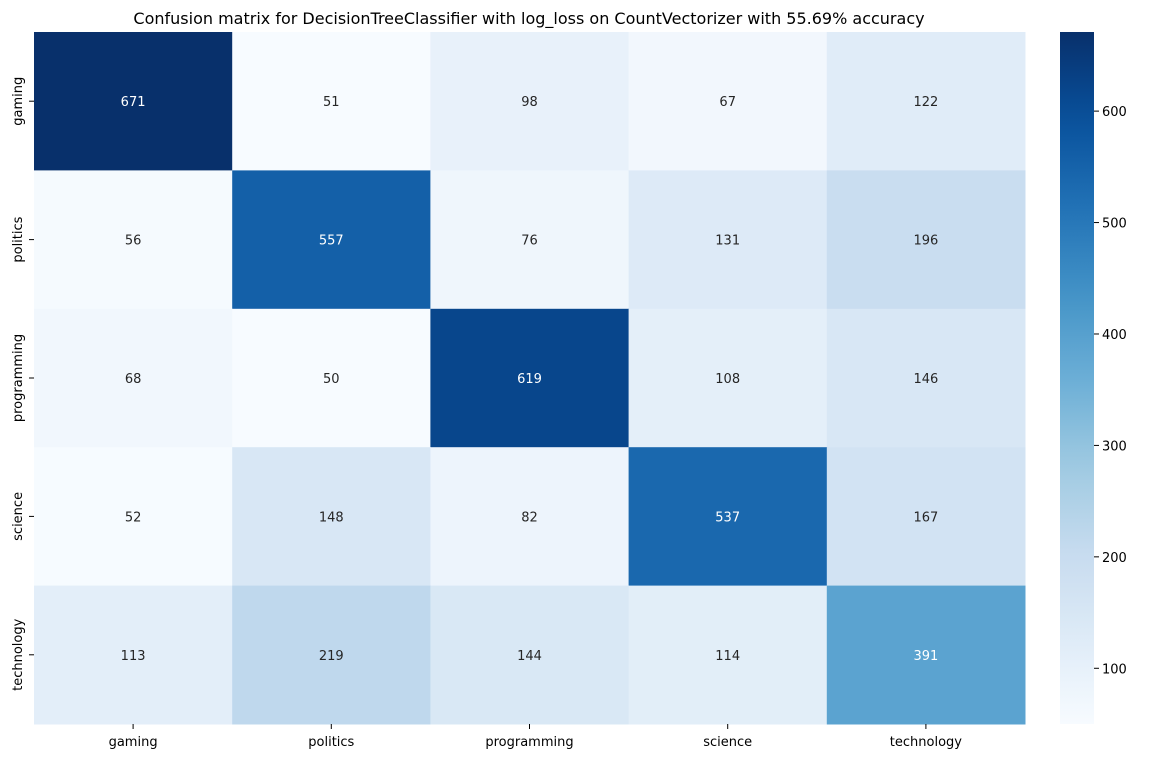 The width and height of the screenshot is (1168, 759). What do you see at coordinates (1114, 669) in the screenshot?
I see `colorbar-tick-label: 100` at bounding box center [1114, 669].